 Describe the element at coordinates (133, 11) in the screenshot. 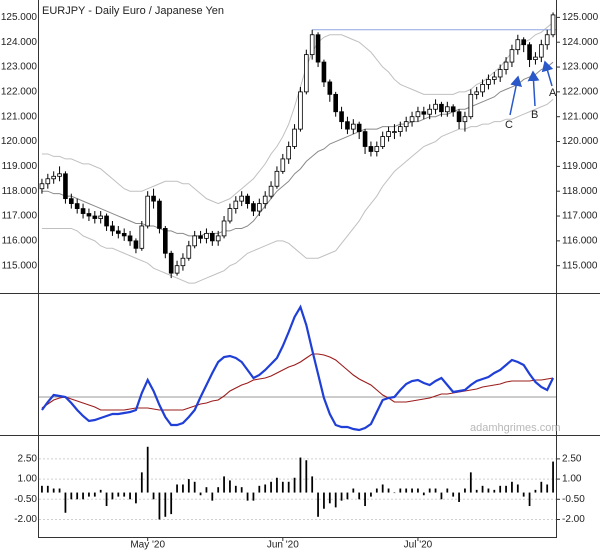

I see `chart-title: EURJPY - Daily Euro / Japanese Yen` at that location.